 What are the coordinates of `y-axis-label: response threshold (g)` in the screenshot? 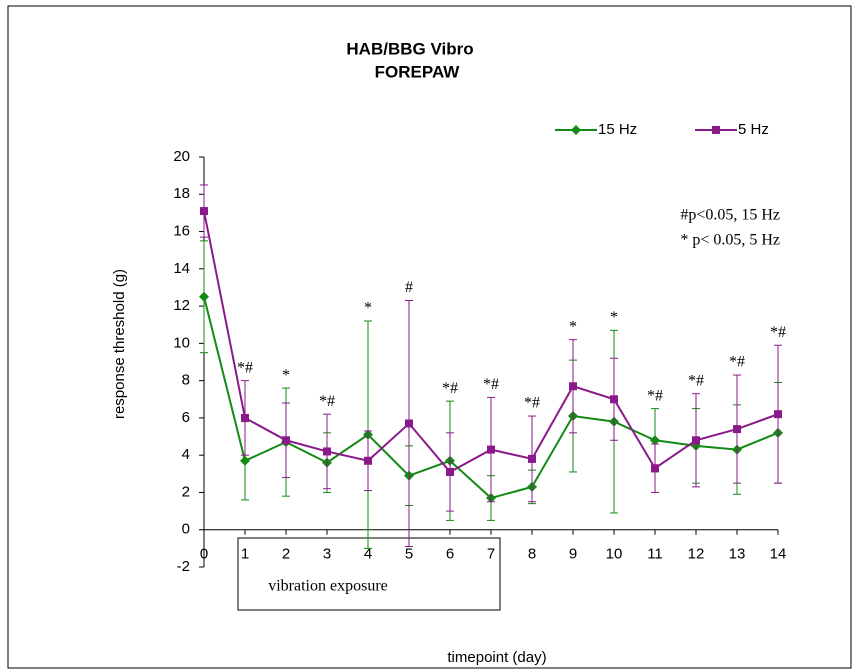 It's located at (119, 344).